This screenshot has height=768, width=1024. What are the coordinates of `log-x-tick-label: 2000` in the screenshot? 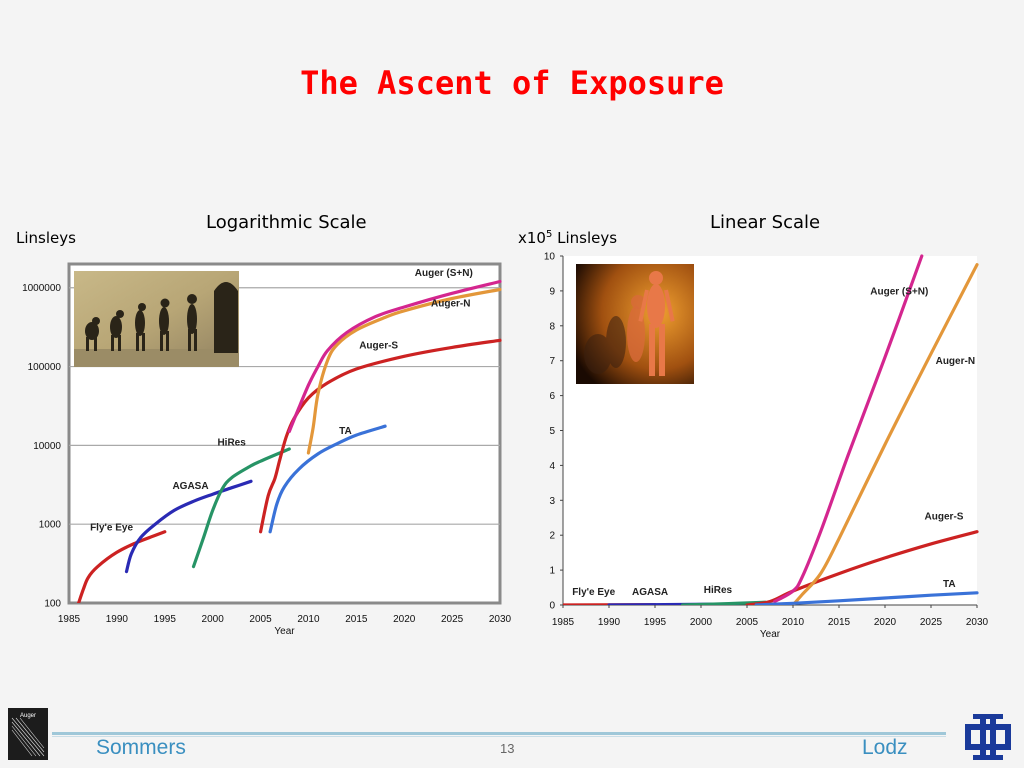 It's located at (213, 619).